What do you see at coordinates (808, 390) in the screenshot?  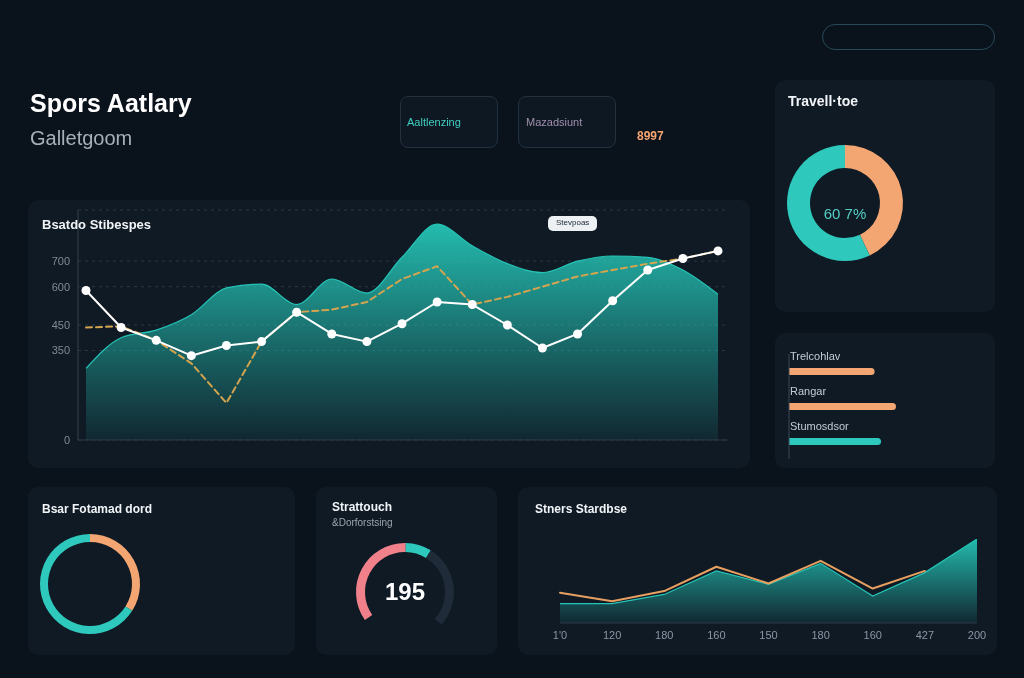 I see `y-tick-label: Rangar` at bounding box center [808, 390].